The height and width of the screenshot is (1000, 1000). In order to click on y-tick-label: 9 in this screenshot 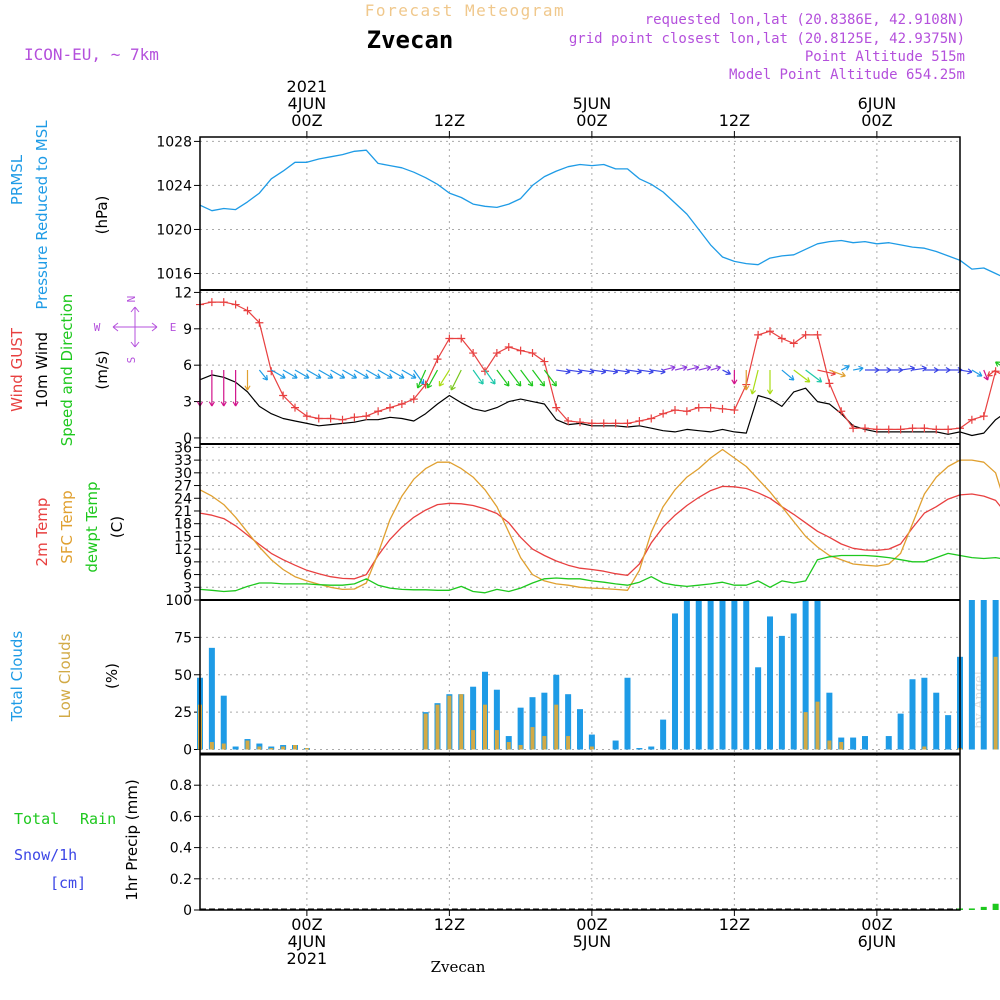, I will do `click(187, 563)`.